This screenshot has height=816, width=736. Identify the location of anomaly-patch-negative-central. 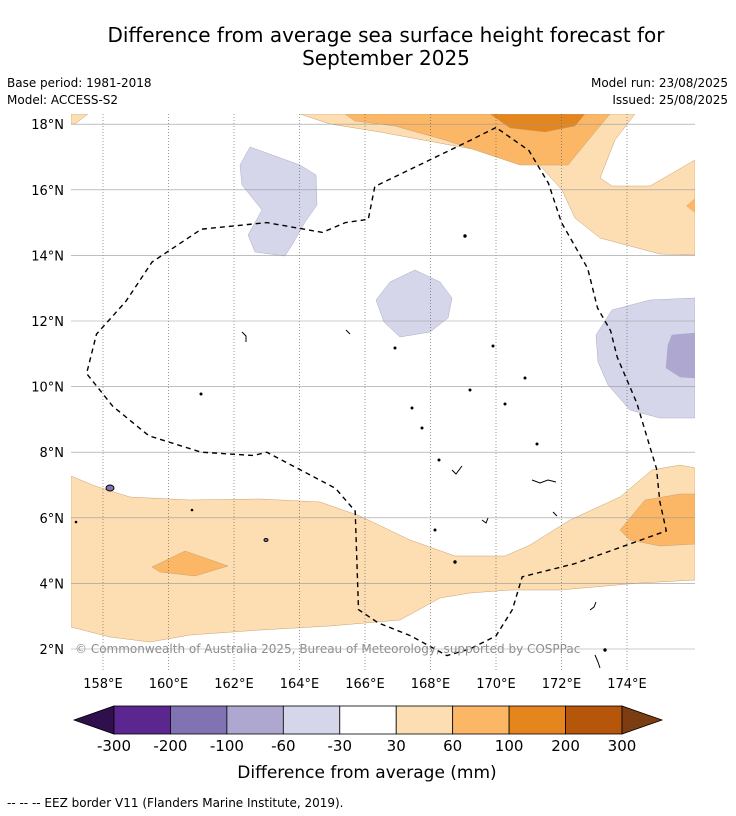
(414, 303).